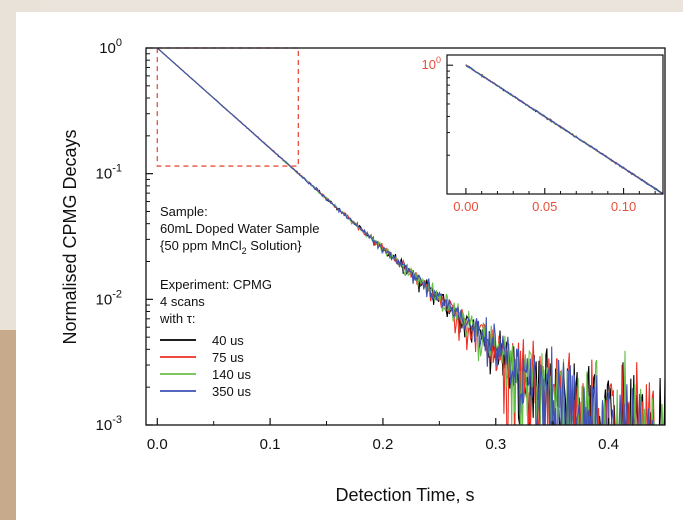 The width and height of the screenshot is (683, 520). I want to click on annotation-sample-line2-post: Solution}, so click(275, 245).